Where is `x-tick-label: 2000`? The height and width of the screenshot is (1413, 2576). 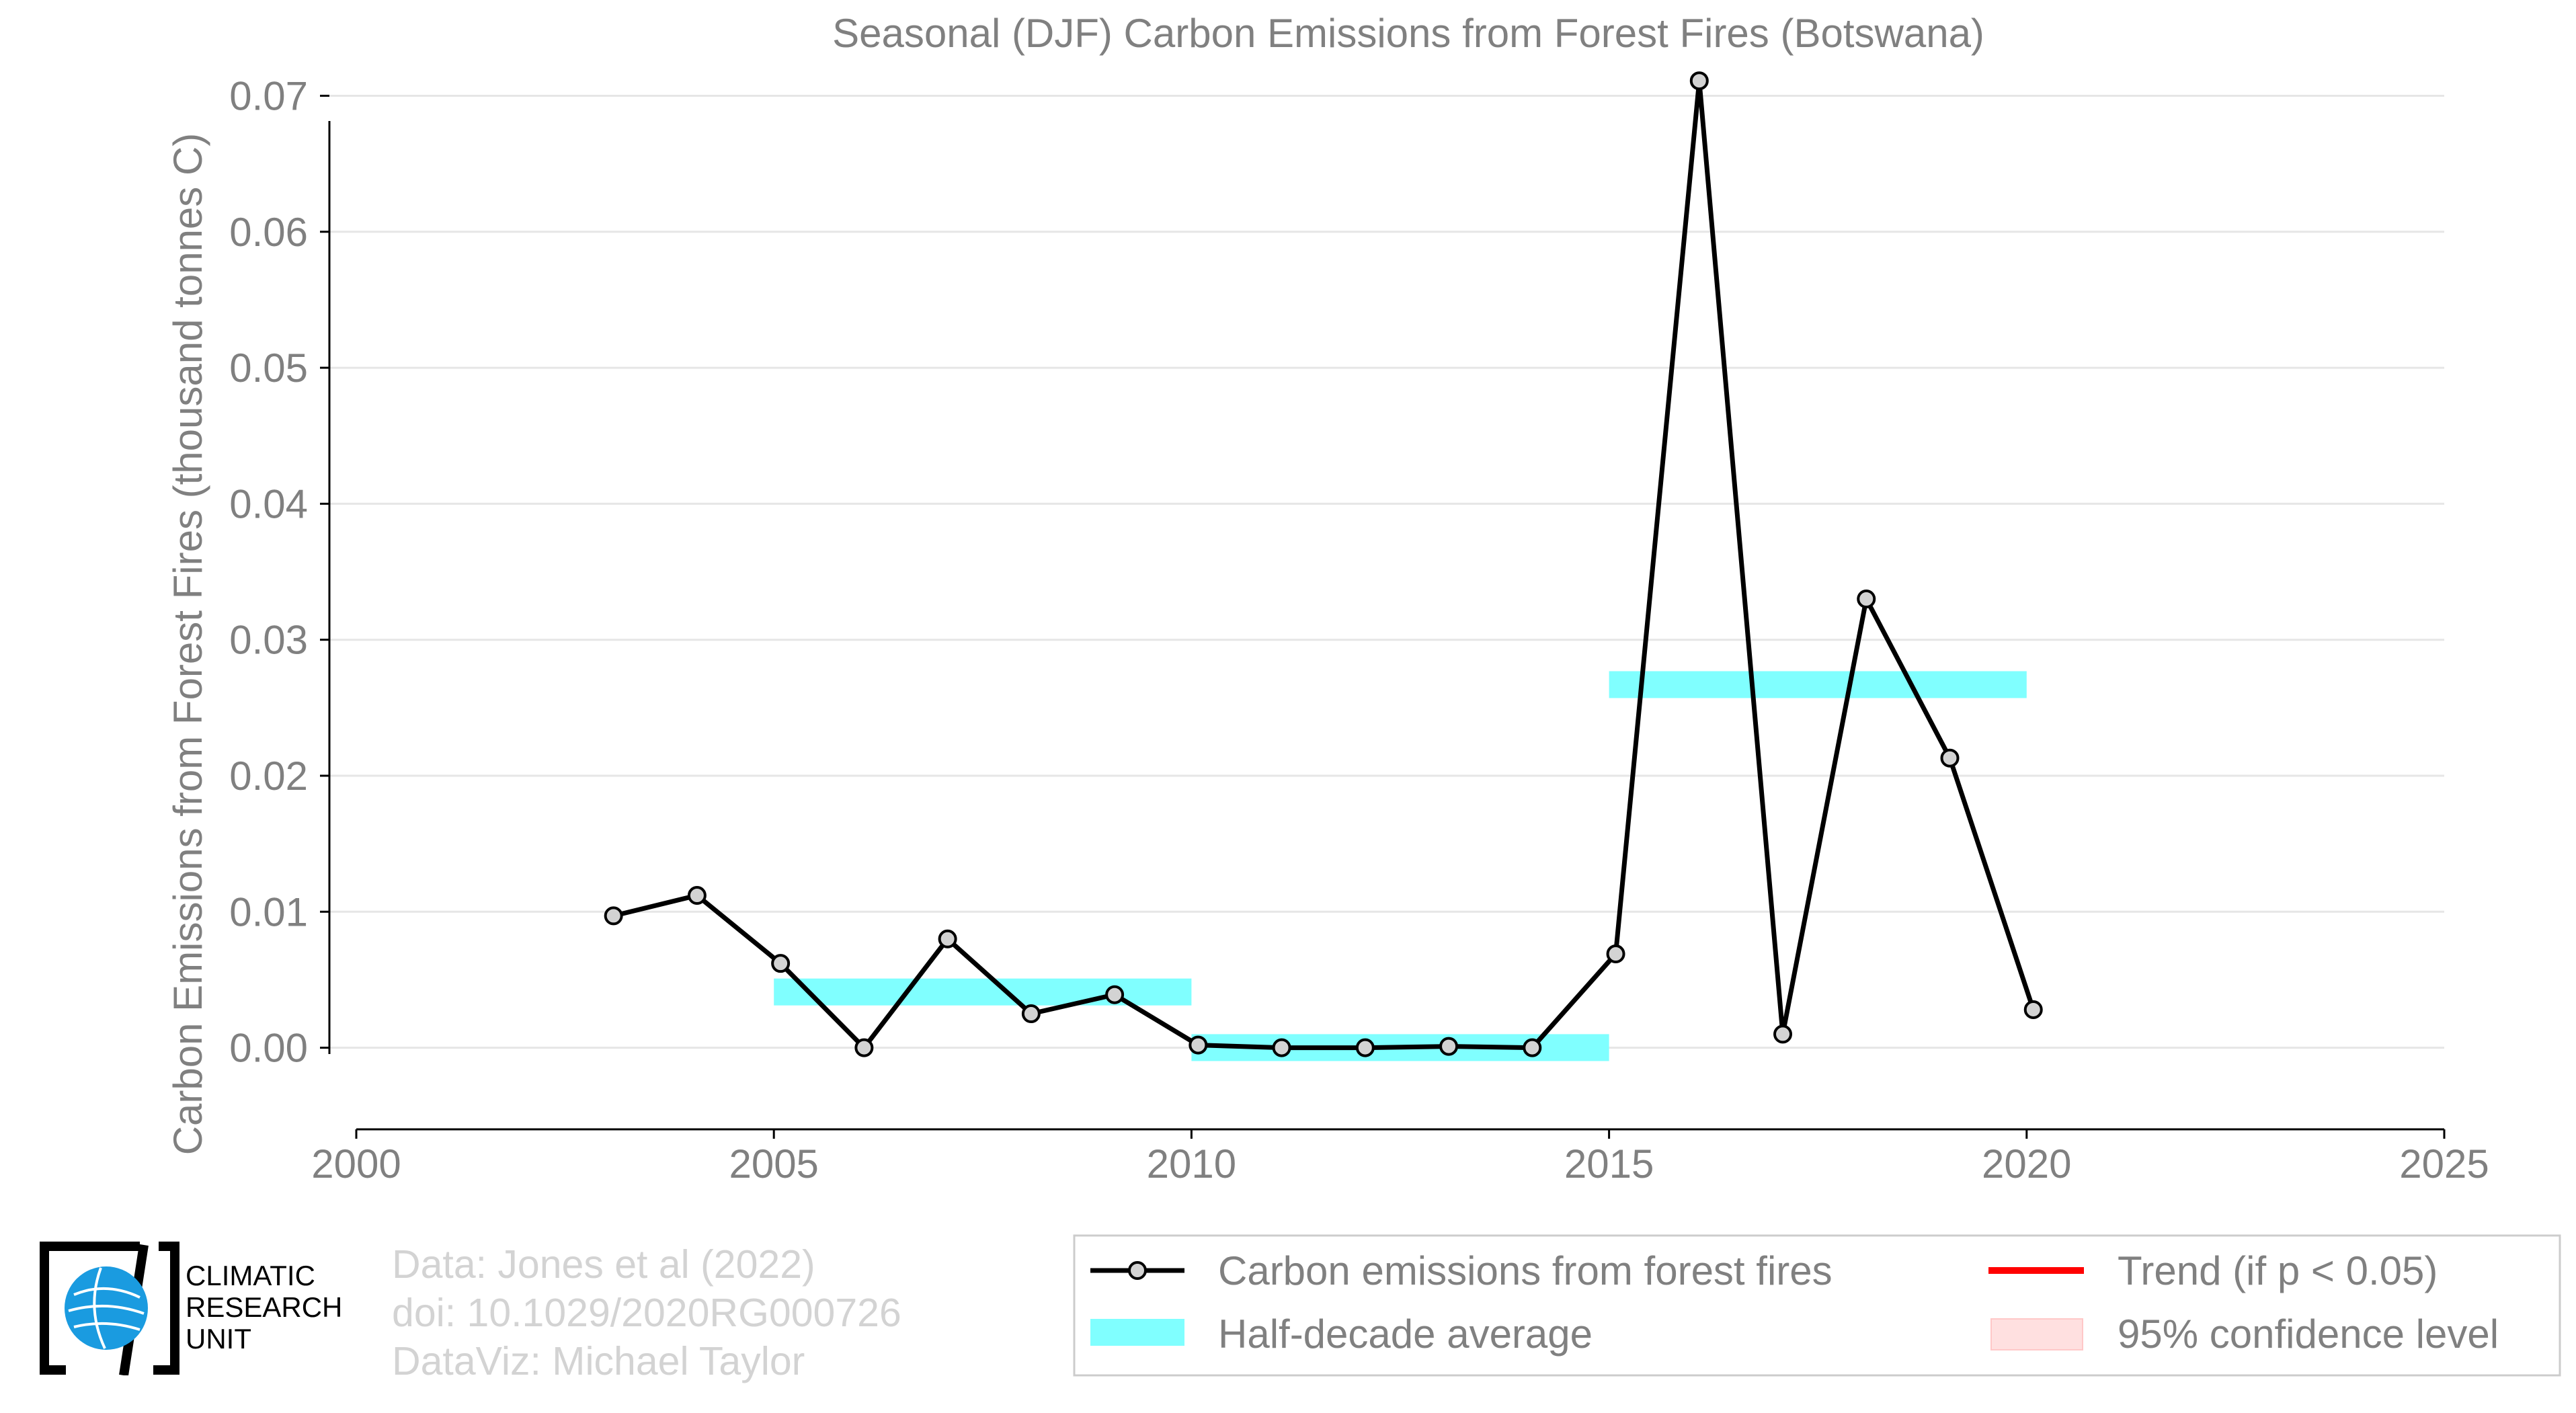
x-tick-label: 2000 is located at coordinates (356, 1163).